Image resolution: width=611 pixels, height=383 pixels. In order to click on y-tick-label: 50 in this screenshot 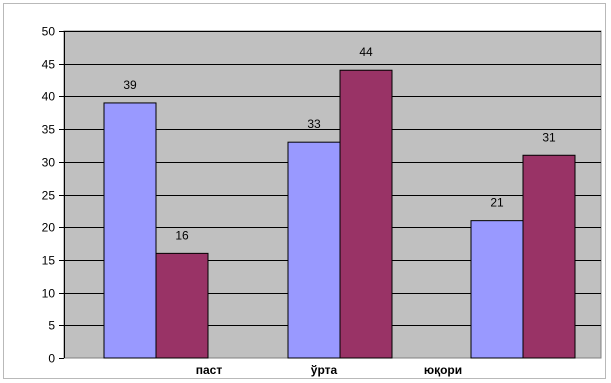, I will do `click(49, 32)`.